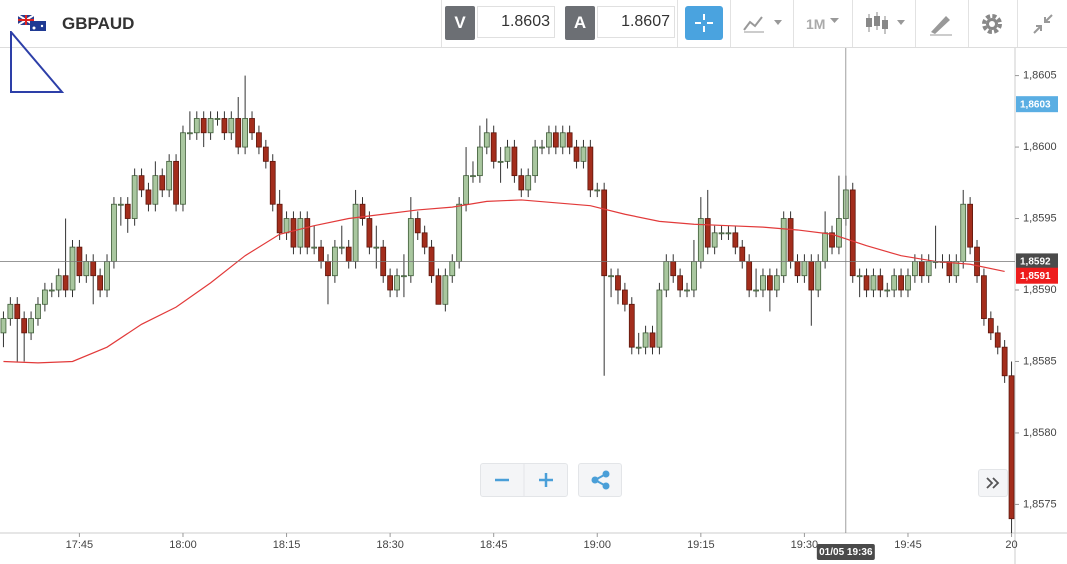 The height and width of the screenshot is (564, 1067). I want to click on crosshair-y-label-box, so click(1037, 261).